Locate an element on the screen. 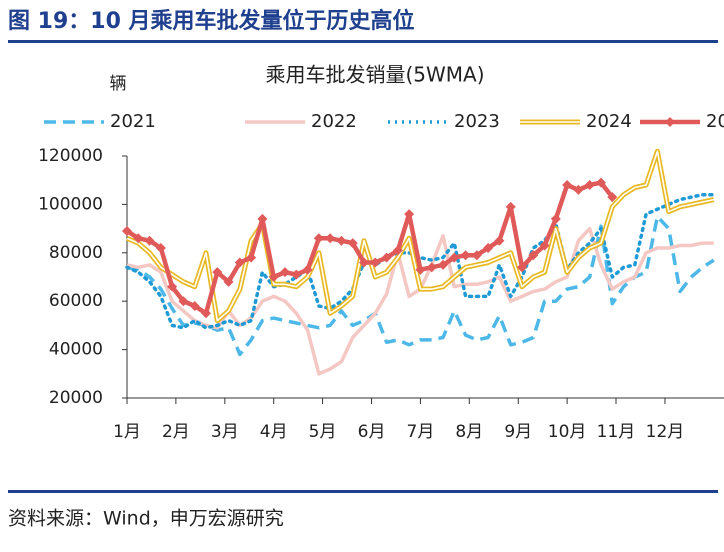  chart-title: 乘用车批发销量(5WMA) is located at coordinates (374, 75).